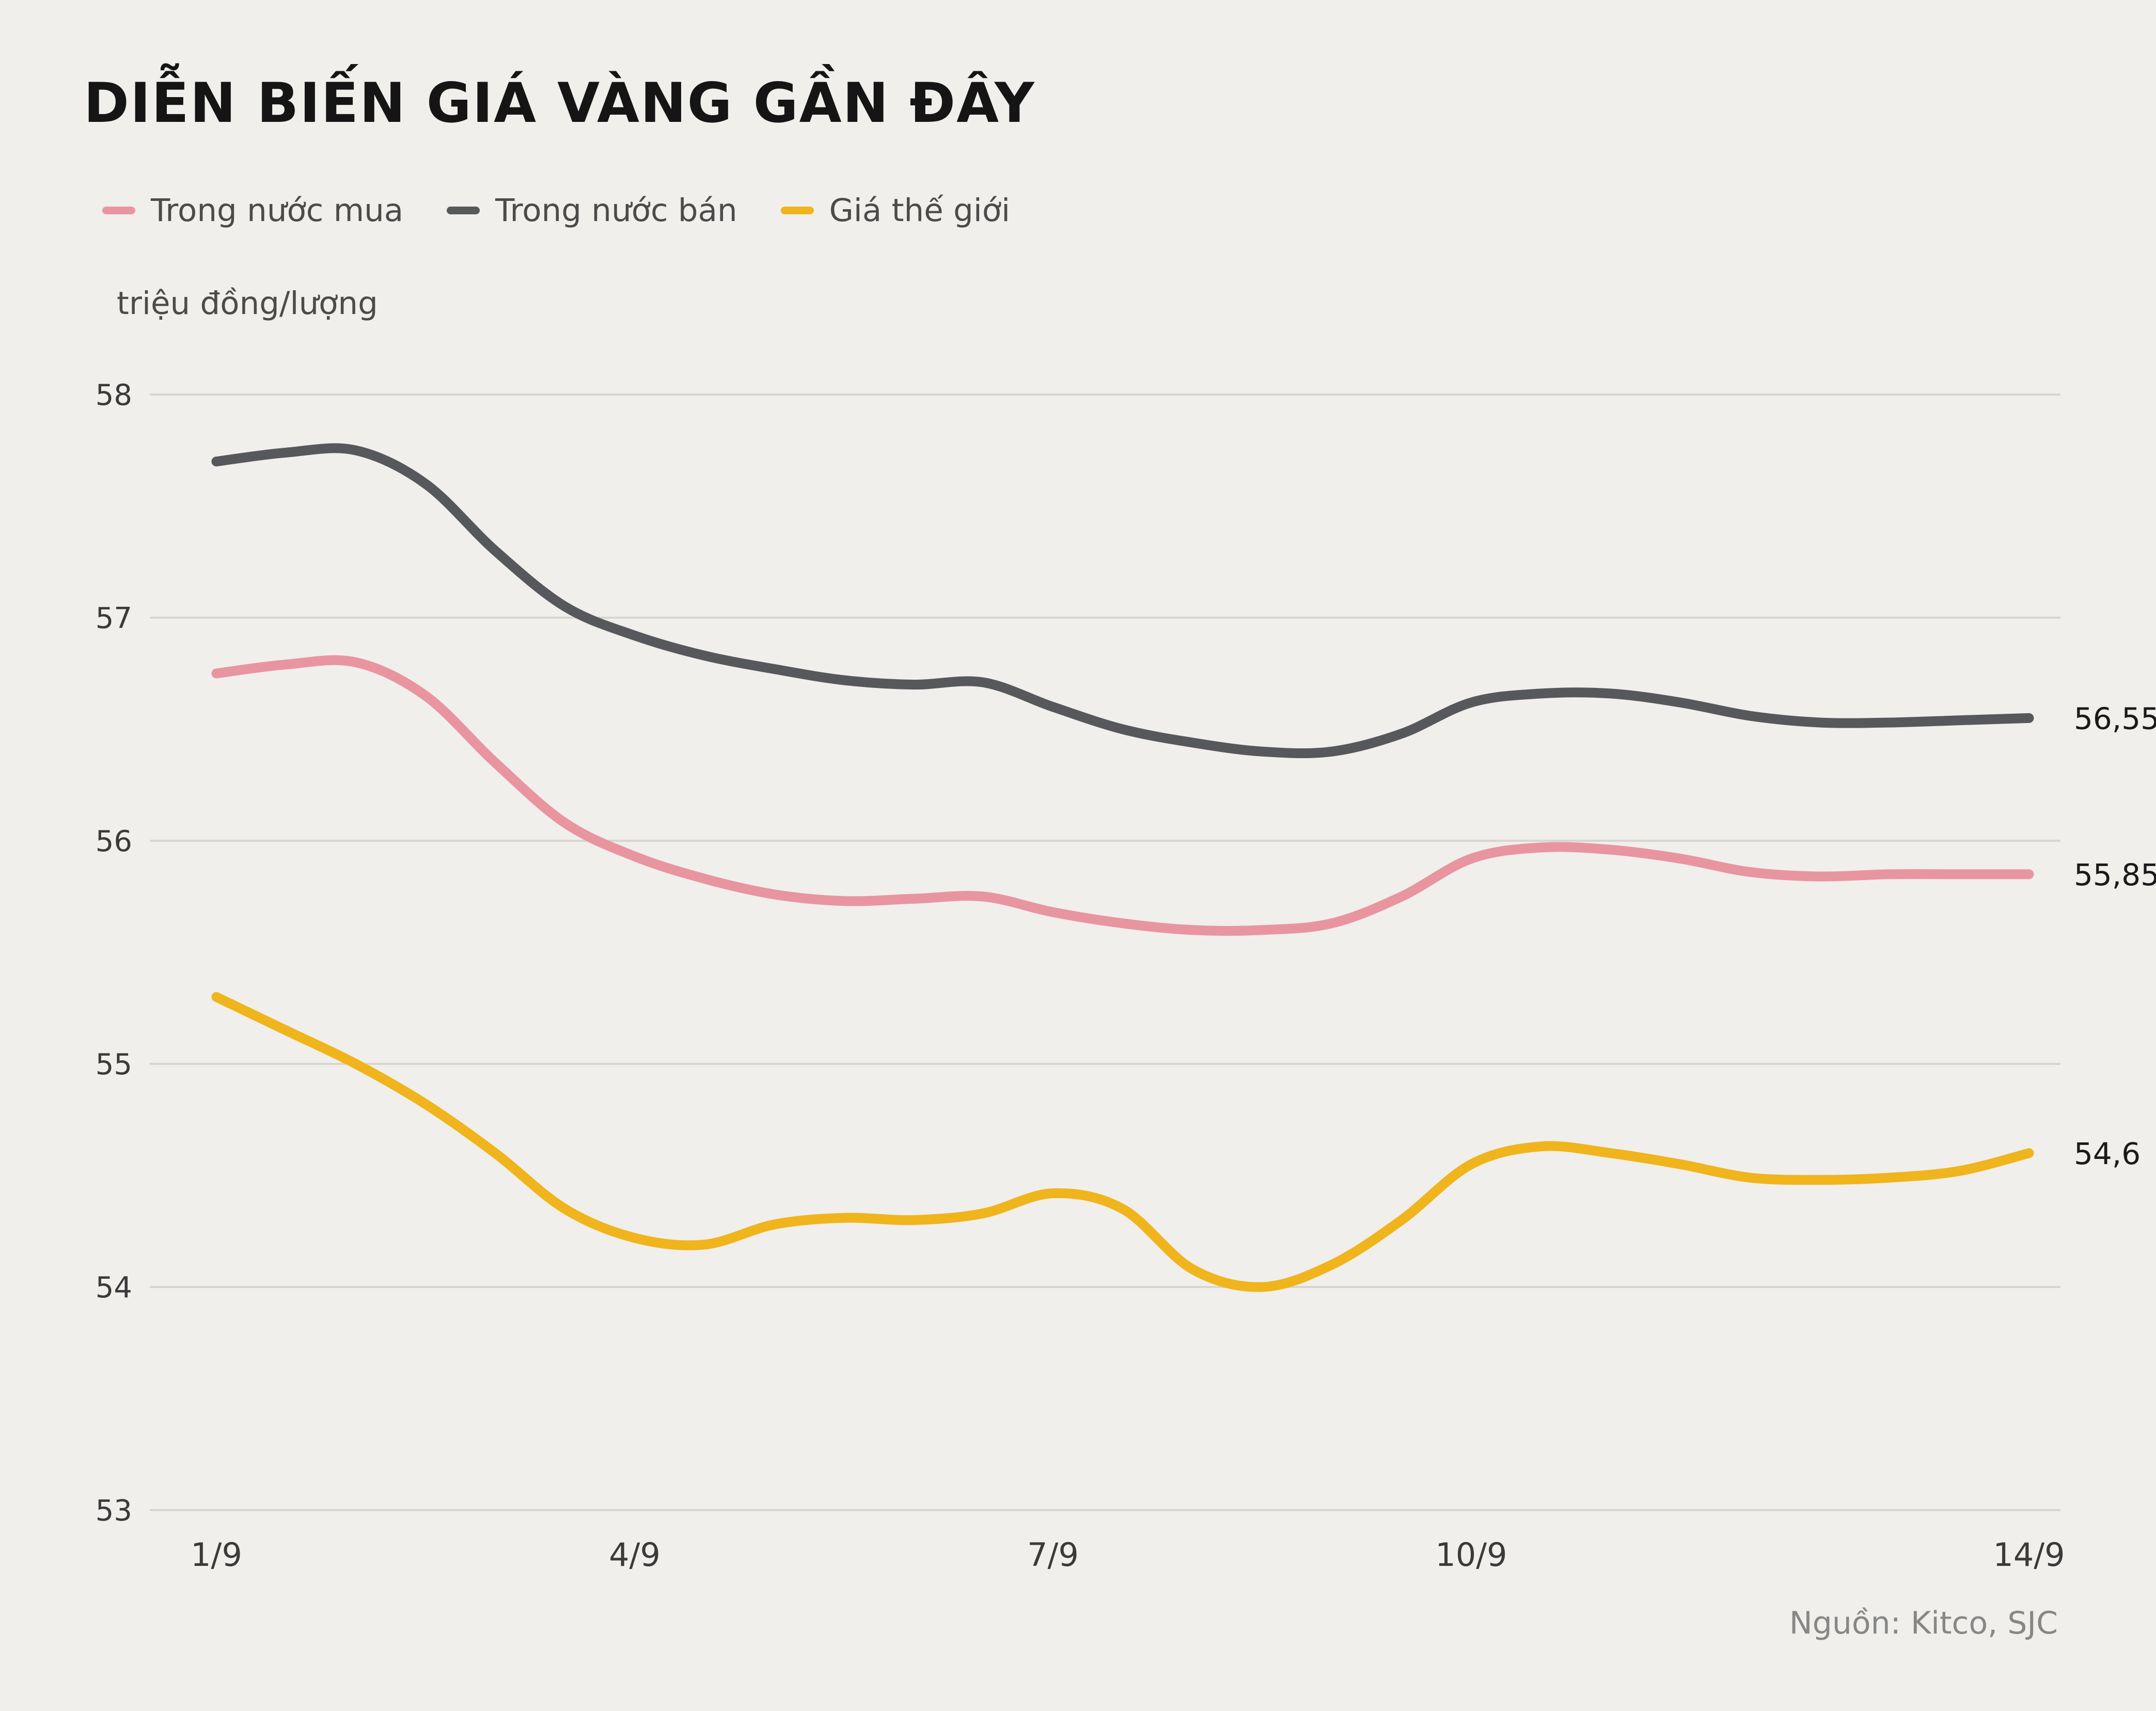 This screenshot has height=1711, width=2156. What do you see at coordinates (247, 303) in the screenshot?
I see `y-axis-unit-label: triệu đồng/lượng` at bounding box center [247, 303].